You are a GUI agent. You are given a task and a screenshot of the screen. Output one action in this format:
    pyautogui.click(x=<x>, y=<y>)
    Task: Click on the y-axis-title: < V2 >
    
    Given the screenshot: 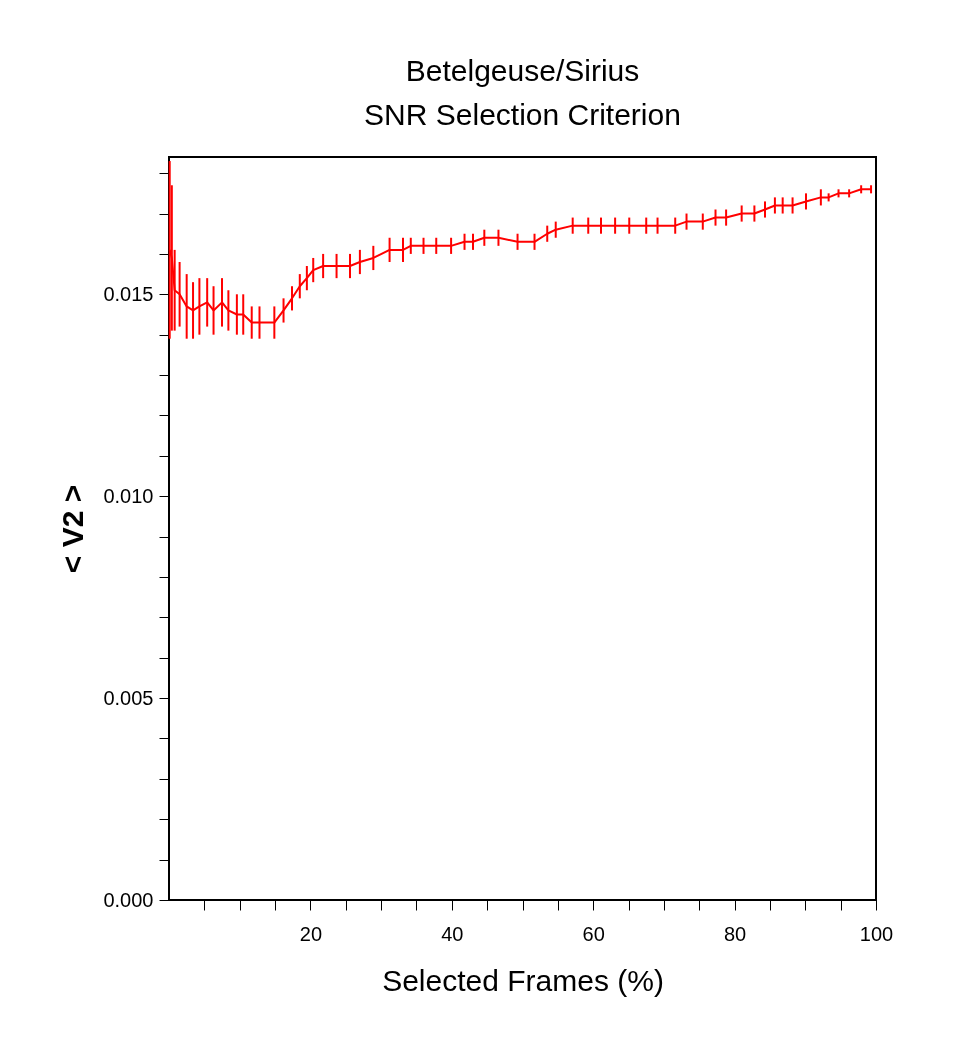 What is the action you would take?
    pyautogui.click(x=73, y=529)
    